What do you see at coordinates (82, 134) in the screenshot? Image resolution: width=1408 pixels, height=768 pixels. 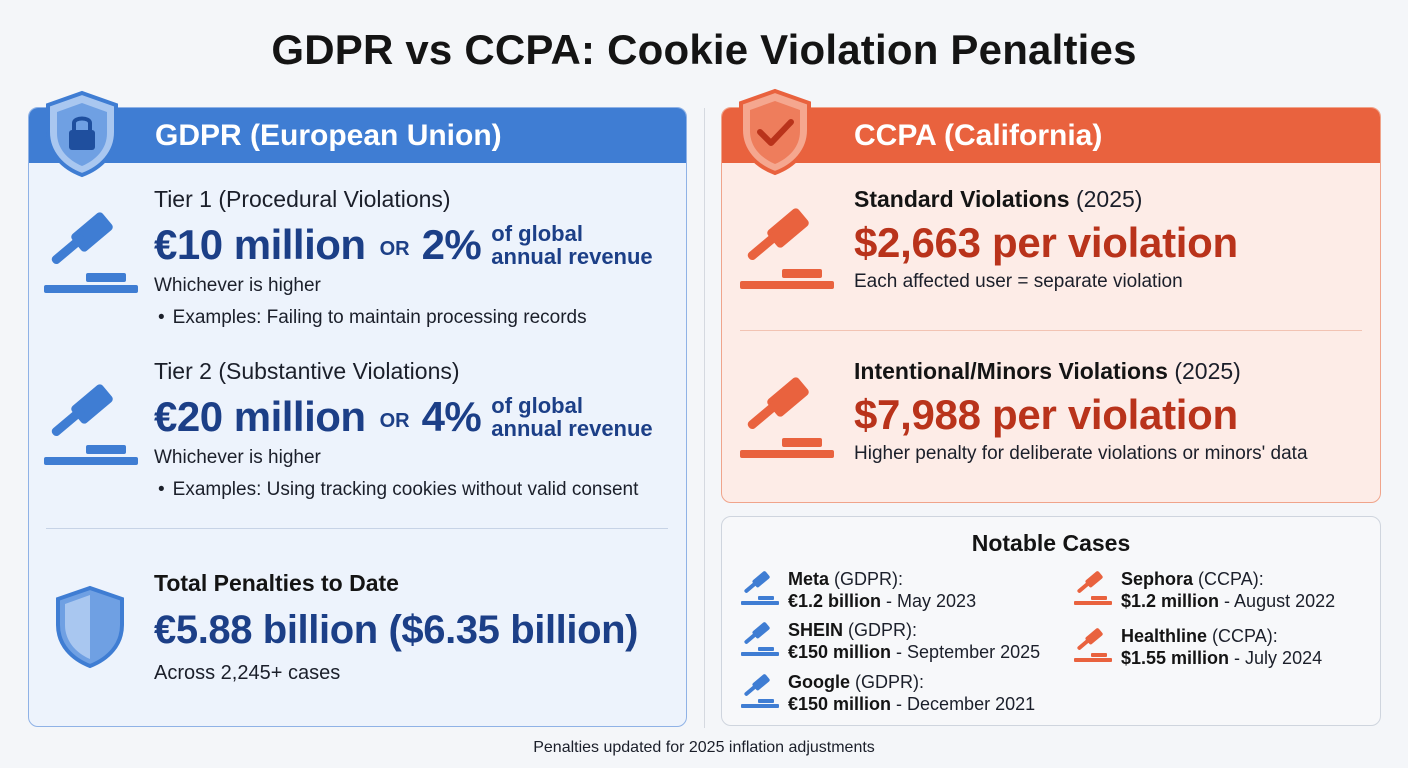 I see `shield-lock-icon` at bounding box center [82, 134].